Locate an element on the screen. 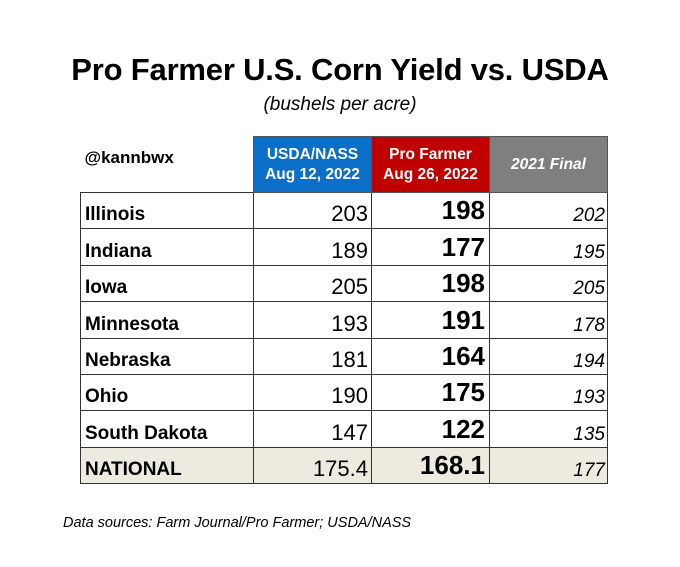 Image resolution: width=680 pixels, height=567 pixels. state-name: Illinois is located at coordinates (167, 210).